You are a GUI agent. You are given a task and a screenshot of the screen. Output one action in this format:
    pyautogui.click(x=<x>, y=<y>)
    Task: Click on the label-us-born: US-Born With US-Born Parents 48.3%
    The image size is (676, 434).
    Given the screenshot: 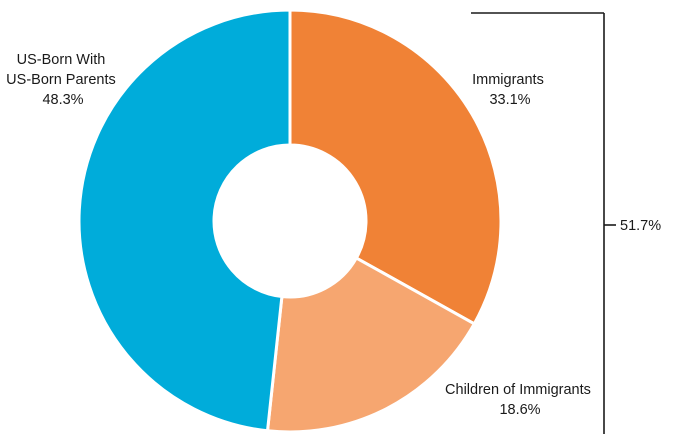 What is the action you would take?
    pyautogui.click(x=63, y=80)
    